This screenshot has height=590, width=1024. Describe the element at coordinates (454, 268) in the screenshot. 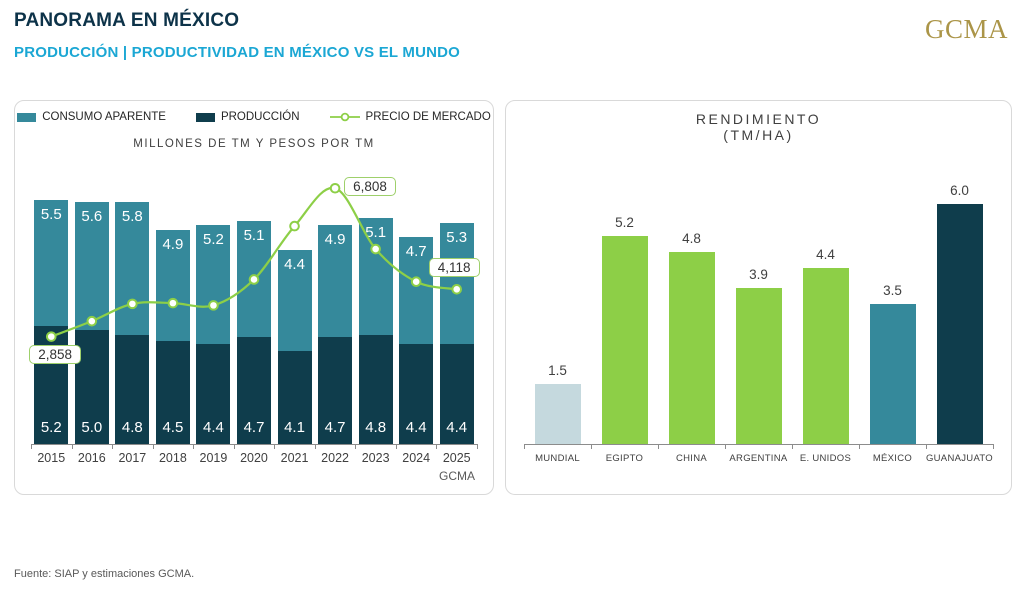

I see `price-callout: 4,118` at that location.